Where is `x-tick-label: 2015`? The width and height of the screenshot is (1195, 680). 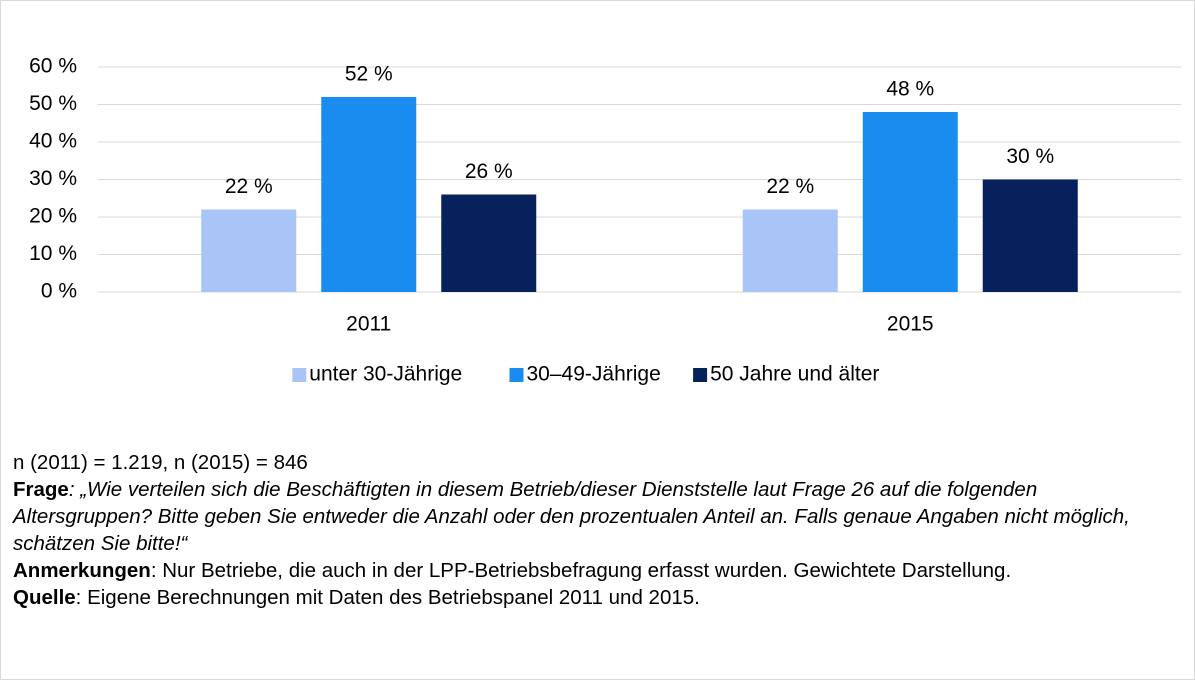
x-tick-label: 2015 is located at coordinates (910, 324).